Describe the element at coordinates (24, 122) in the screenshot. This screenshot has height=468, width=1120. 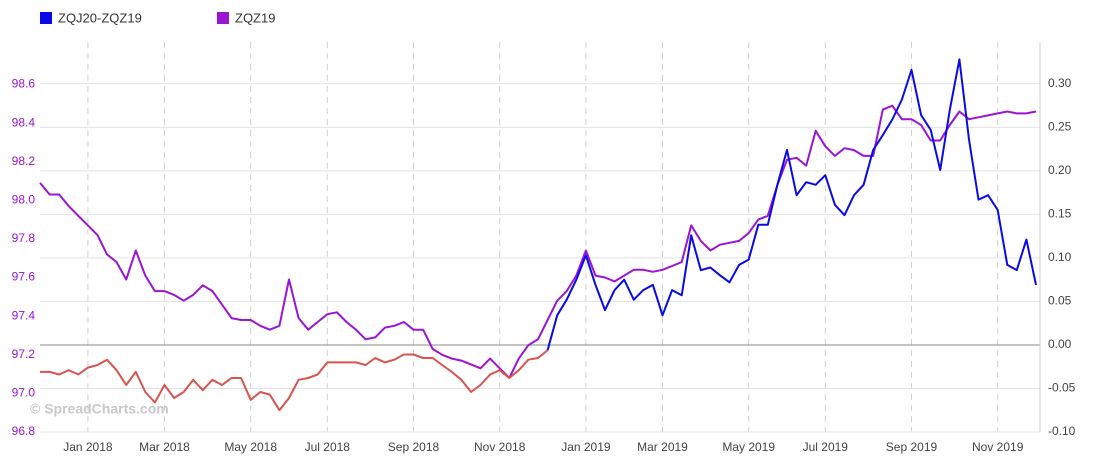
I see `y-tick-label: 98.4` at that location.